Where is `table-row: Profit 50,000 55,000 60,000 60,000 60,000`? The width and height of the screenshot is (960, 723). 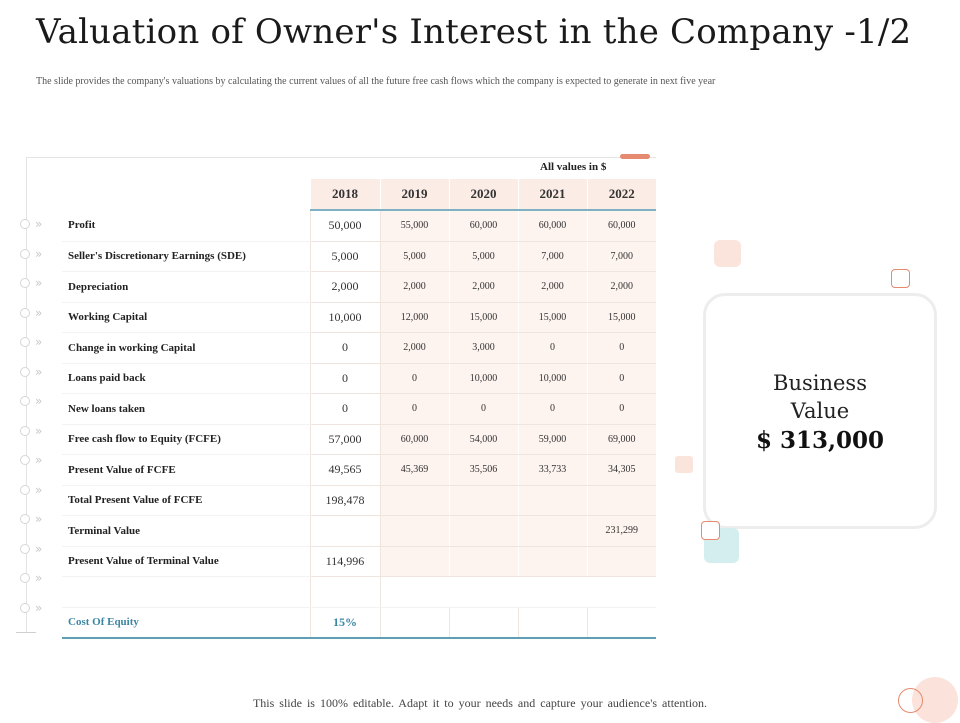 table-row: Profit 50,000 55,000 60,000 60,000 60,000 is located at coordinates (359, 226).